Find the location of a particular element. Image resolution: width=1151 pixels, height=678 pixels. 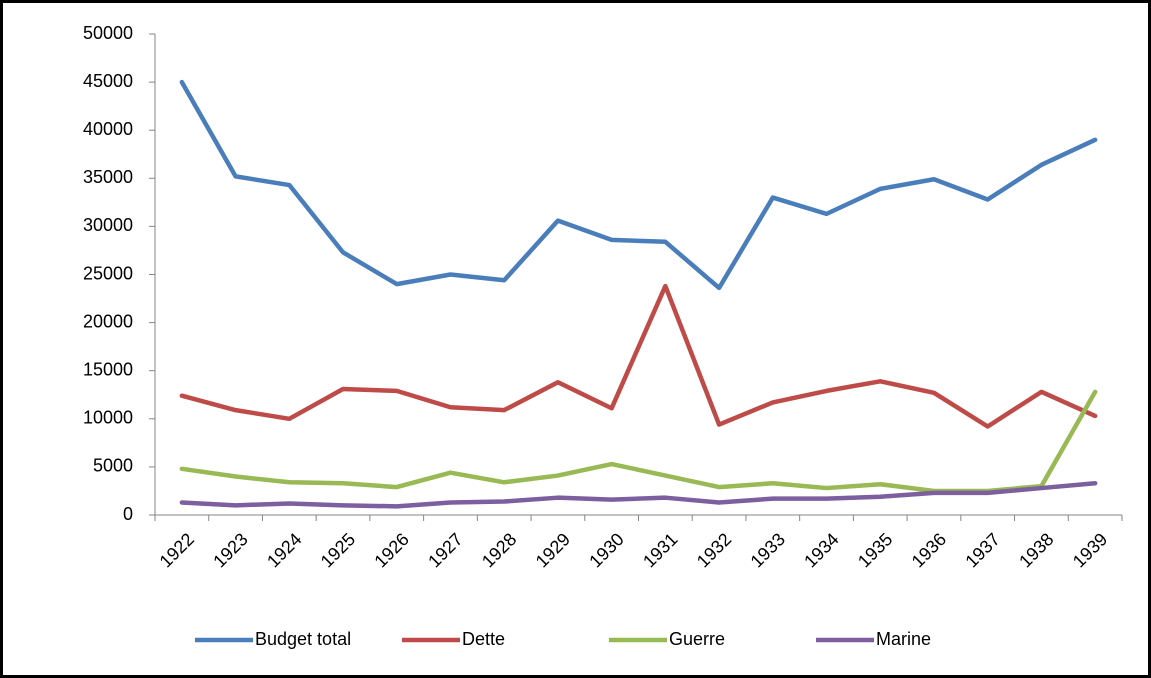

y-tick-label: 15000 is located at coordinates (108, 369).